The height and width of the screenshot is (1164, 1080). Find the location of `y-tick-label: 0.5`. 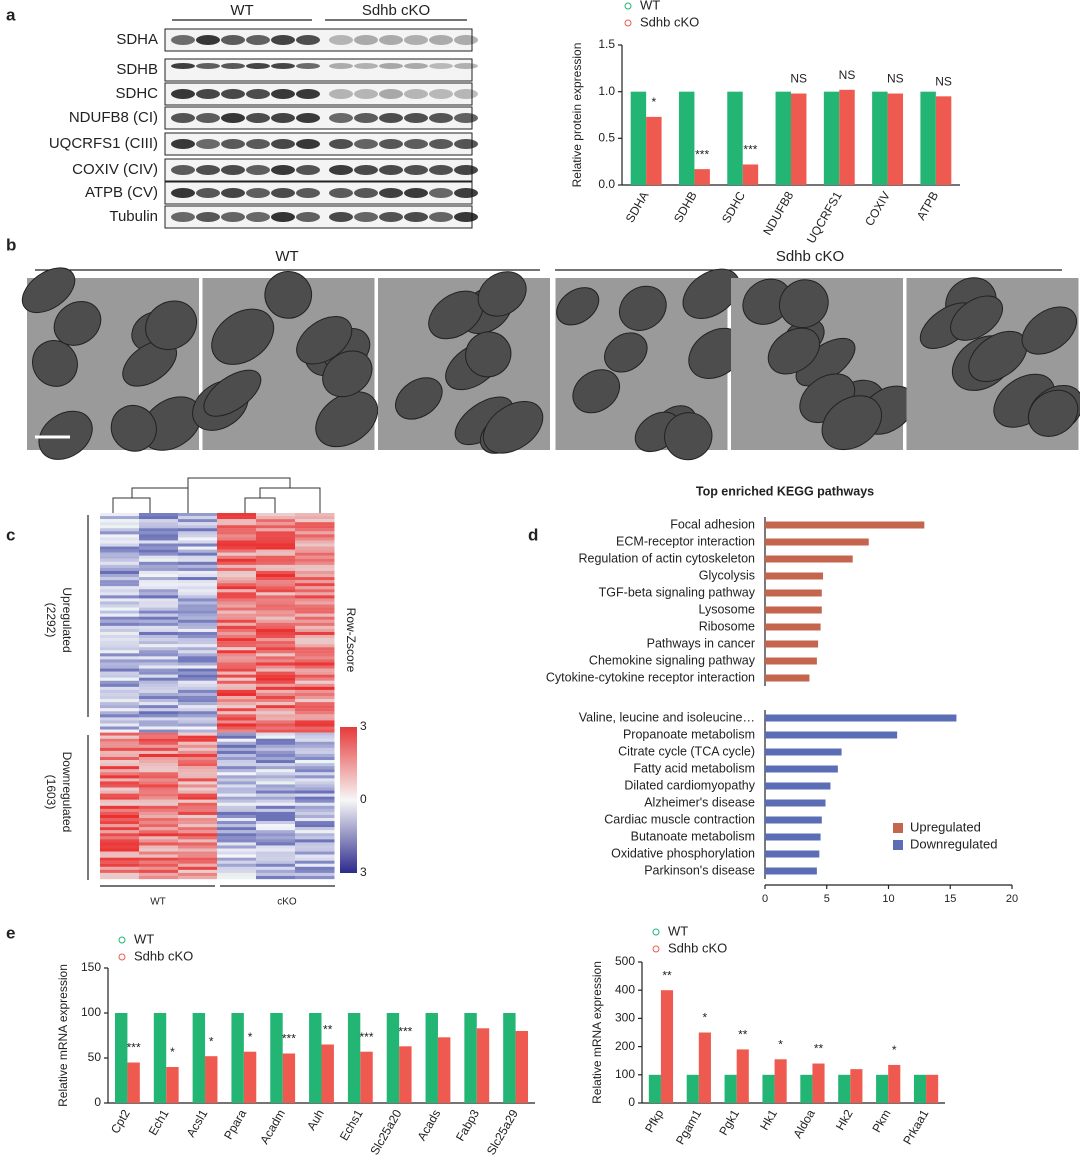

y-tick-label: 0.5 is located at coordinates (606, 138).